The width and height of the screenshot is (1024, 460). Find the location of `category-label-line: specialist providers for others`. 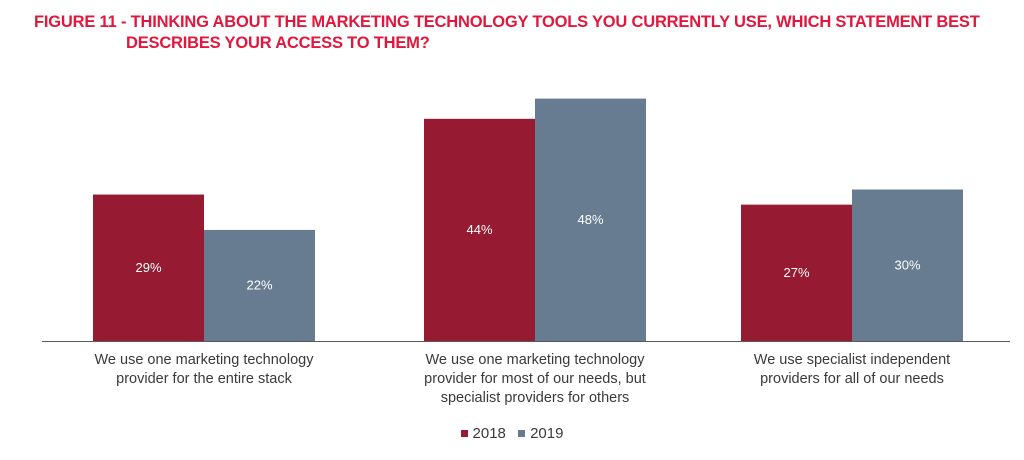

category-label-line: specialist providers for others is located at coordinates (535, 398).